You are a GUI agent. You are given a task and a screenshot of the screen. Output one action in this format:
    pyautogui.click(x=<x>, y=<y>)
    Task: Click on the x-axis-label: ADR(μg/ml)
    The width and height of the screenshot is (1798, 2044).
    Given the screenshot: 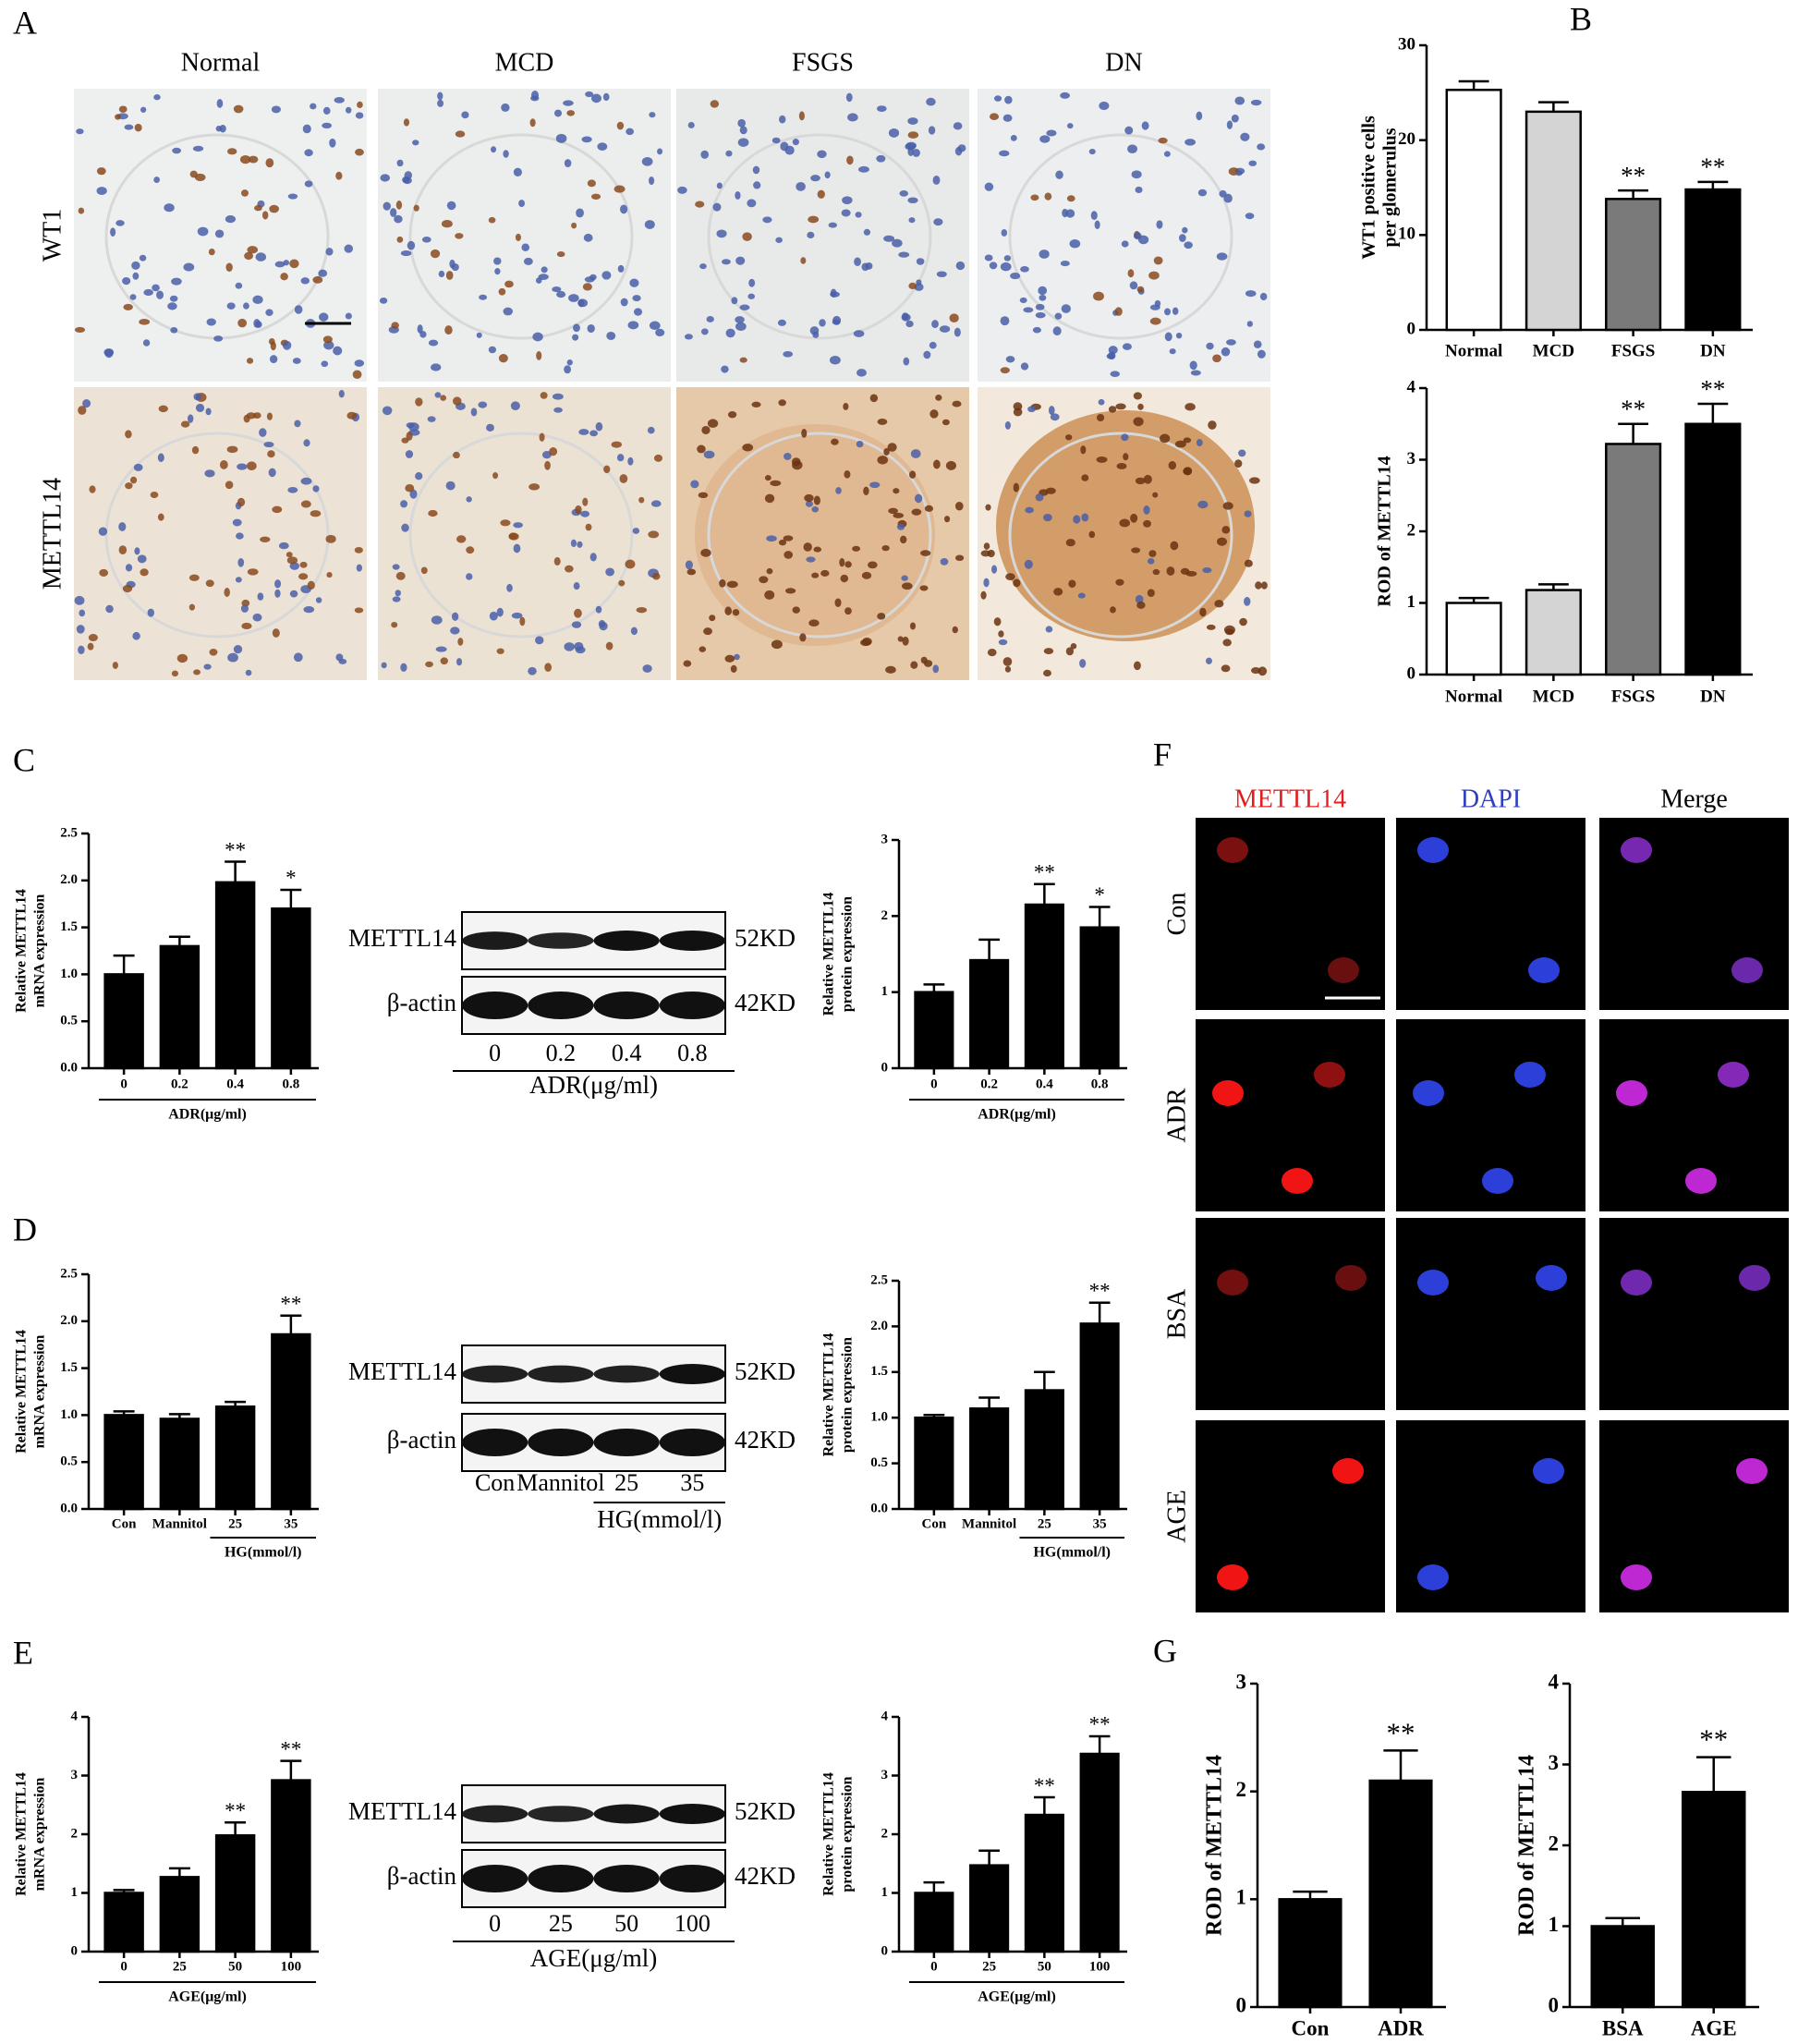 What is the action you would take?
    pyautogui.click(x=207, y=1115)
    